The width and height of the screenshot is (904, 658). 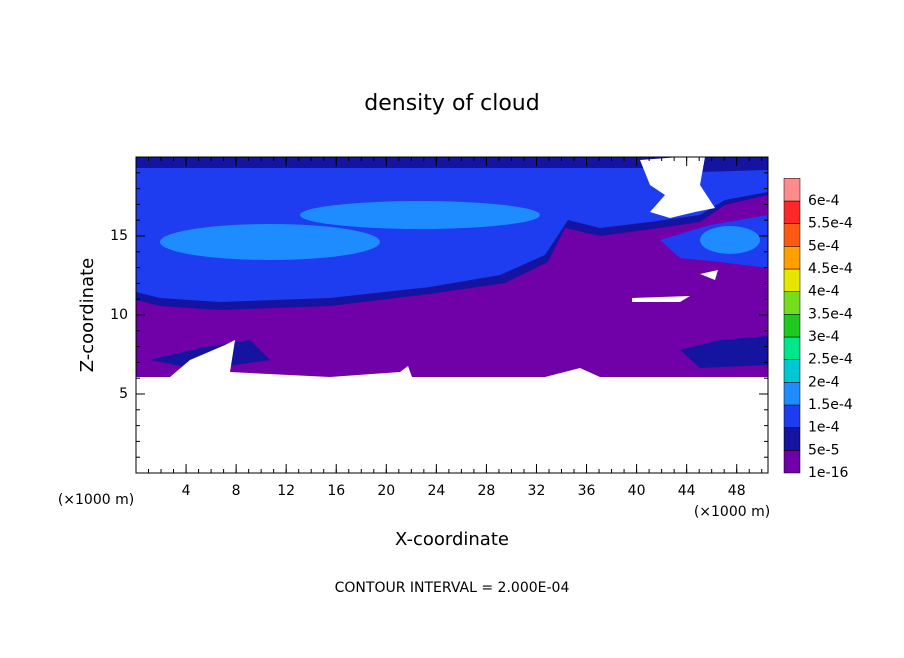 What do you see at coordinates (186, 491) in the screenshot?
I see `x-tick-label: 4` at bounding box center [186, 491].